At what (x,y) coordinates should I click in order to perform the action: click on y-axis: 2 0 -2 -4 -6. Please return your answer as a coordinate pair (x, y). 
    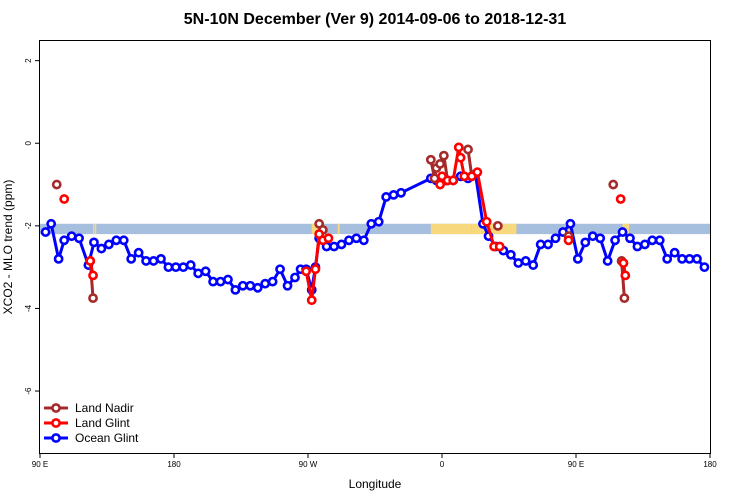
    Looking at the image, I should click on (32, 226).